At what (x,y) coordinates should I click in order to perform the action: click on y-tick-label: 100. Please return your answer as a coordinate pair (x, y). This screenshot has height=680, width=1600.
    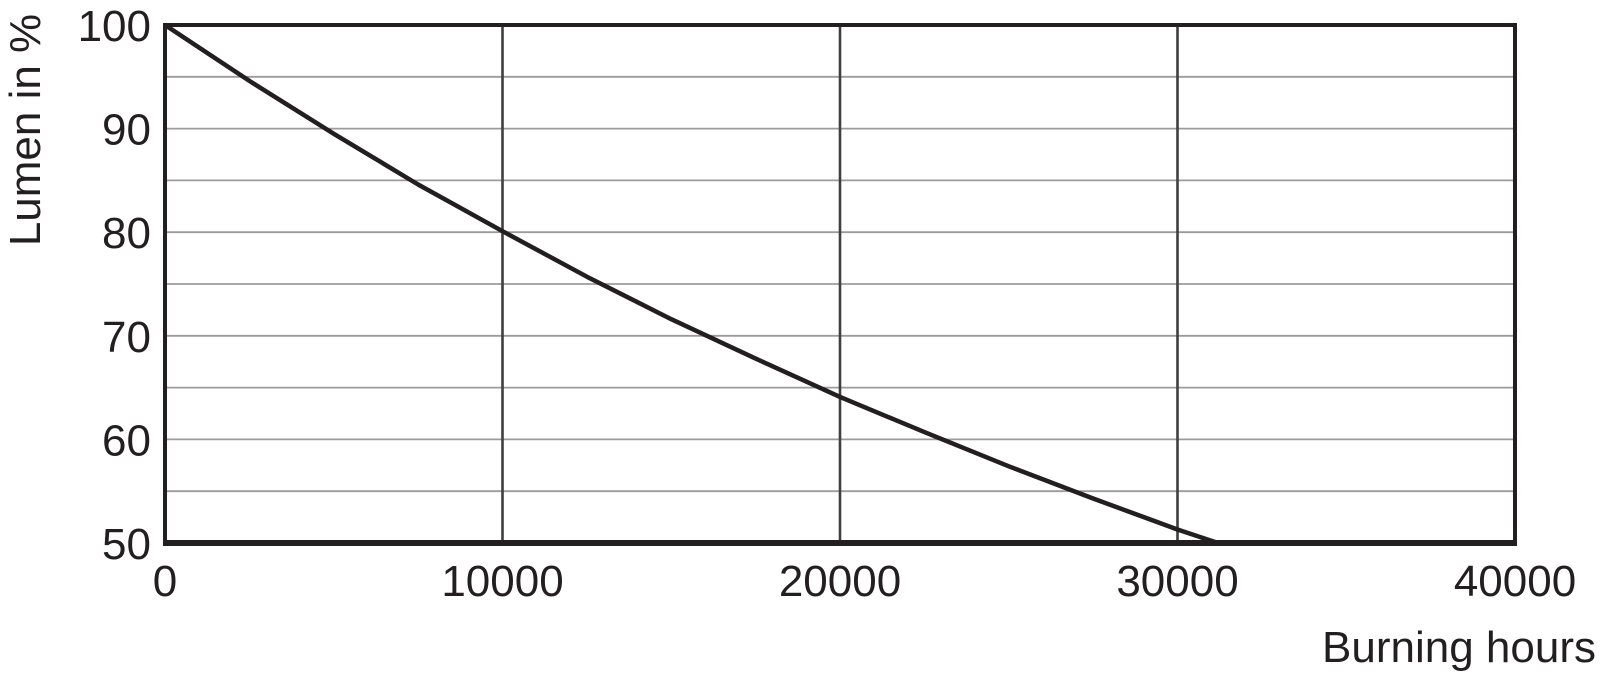
    Looking at the image, I should click on (114, 26).